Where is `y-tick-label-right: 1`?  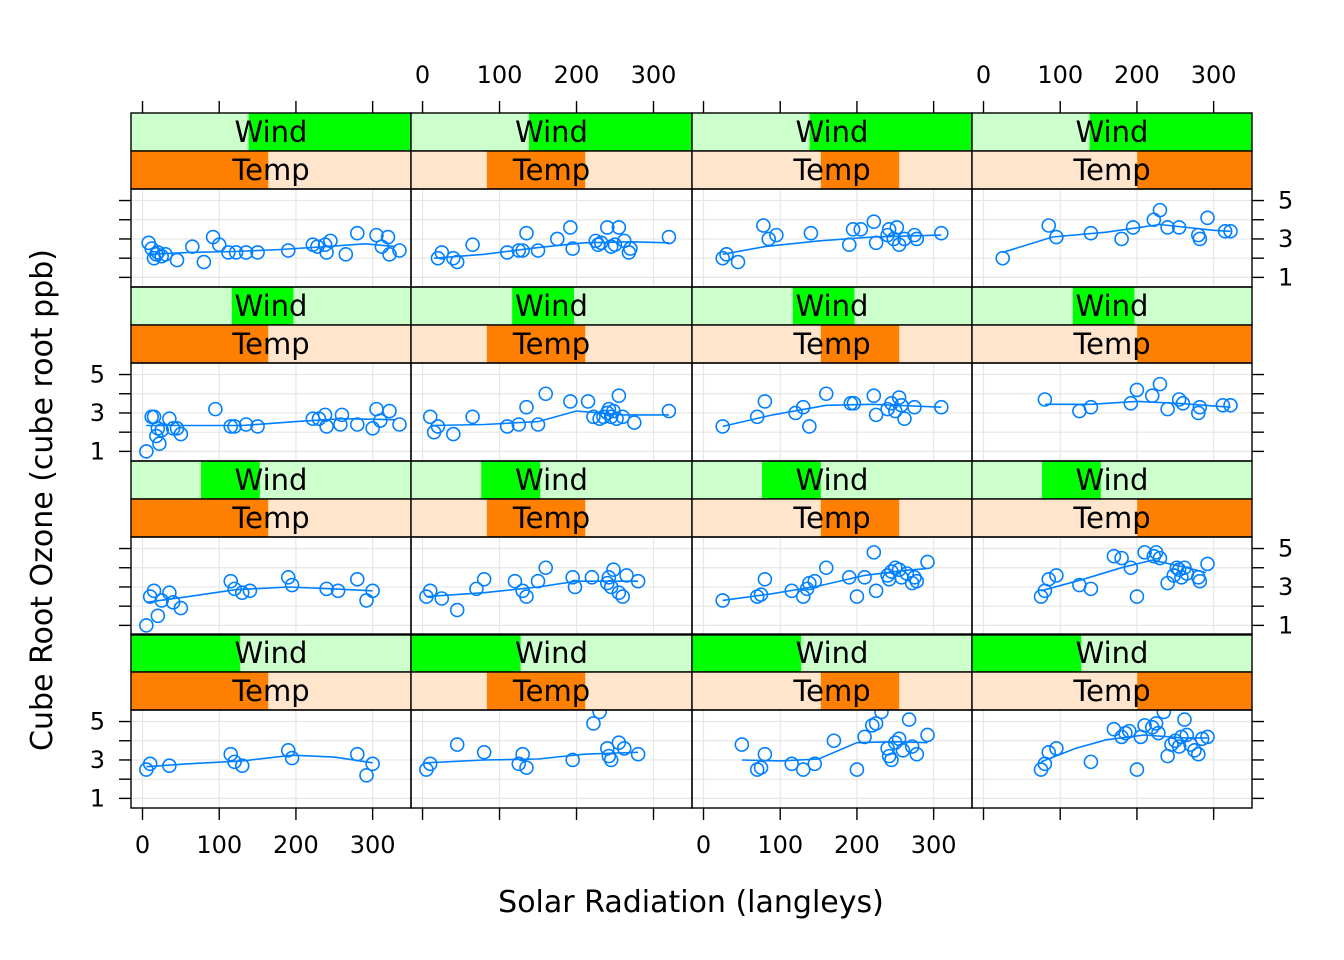 y-tick-label-right: 1 is located at coordinates (1285, 277).